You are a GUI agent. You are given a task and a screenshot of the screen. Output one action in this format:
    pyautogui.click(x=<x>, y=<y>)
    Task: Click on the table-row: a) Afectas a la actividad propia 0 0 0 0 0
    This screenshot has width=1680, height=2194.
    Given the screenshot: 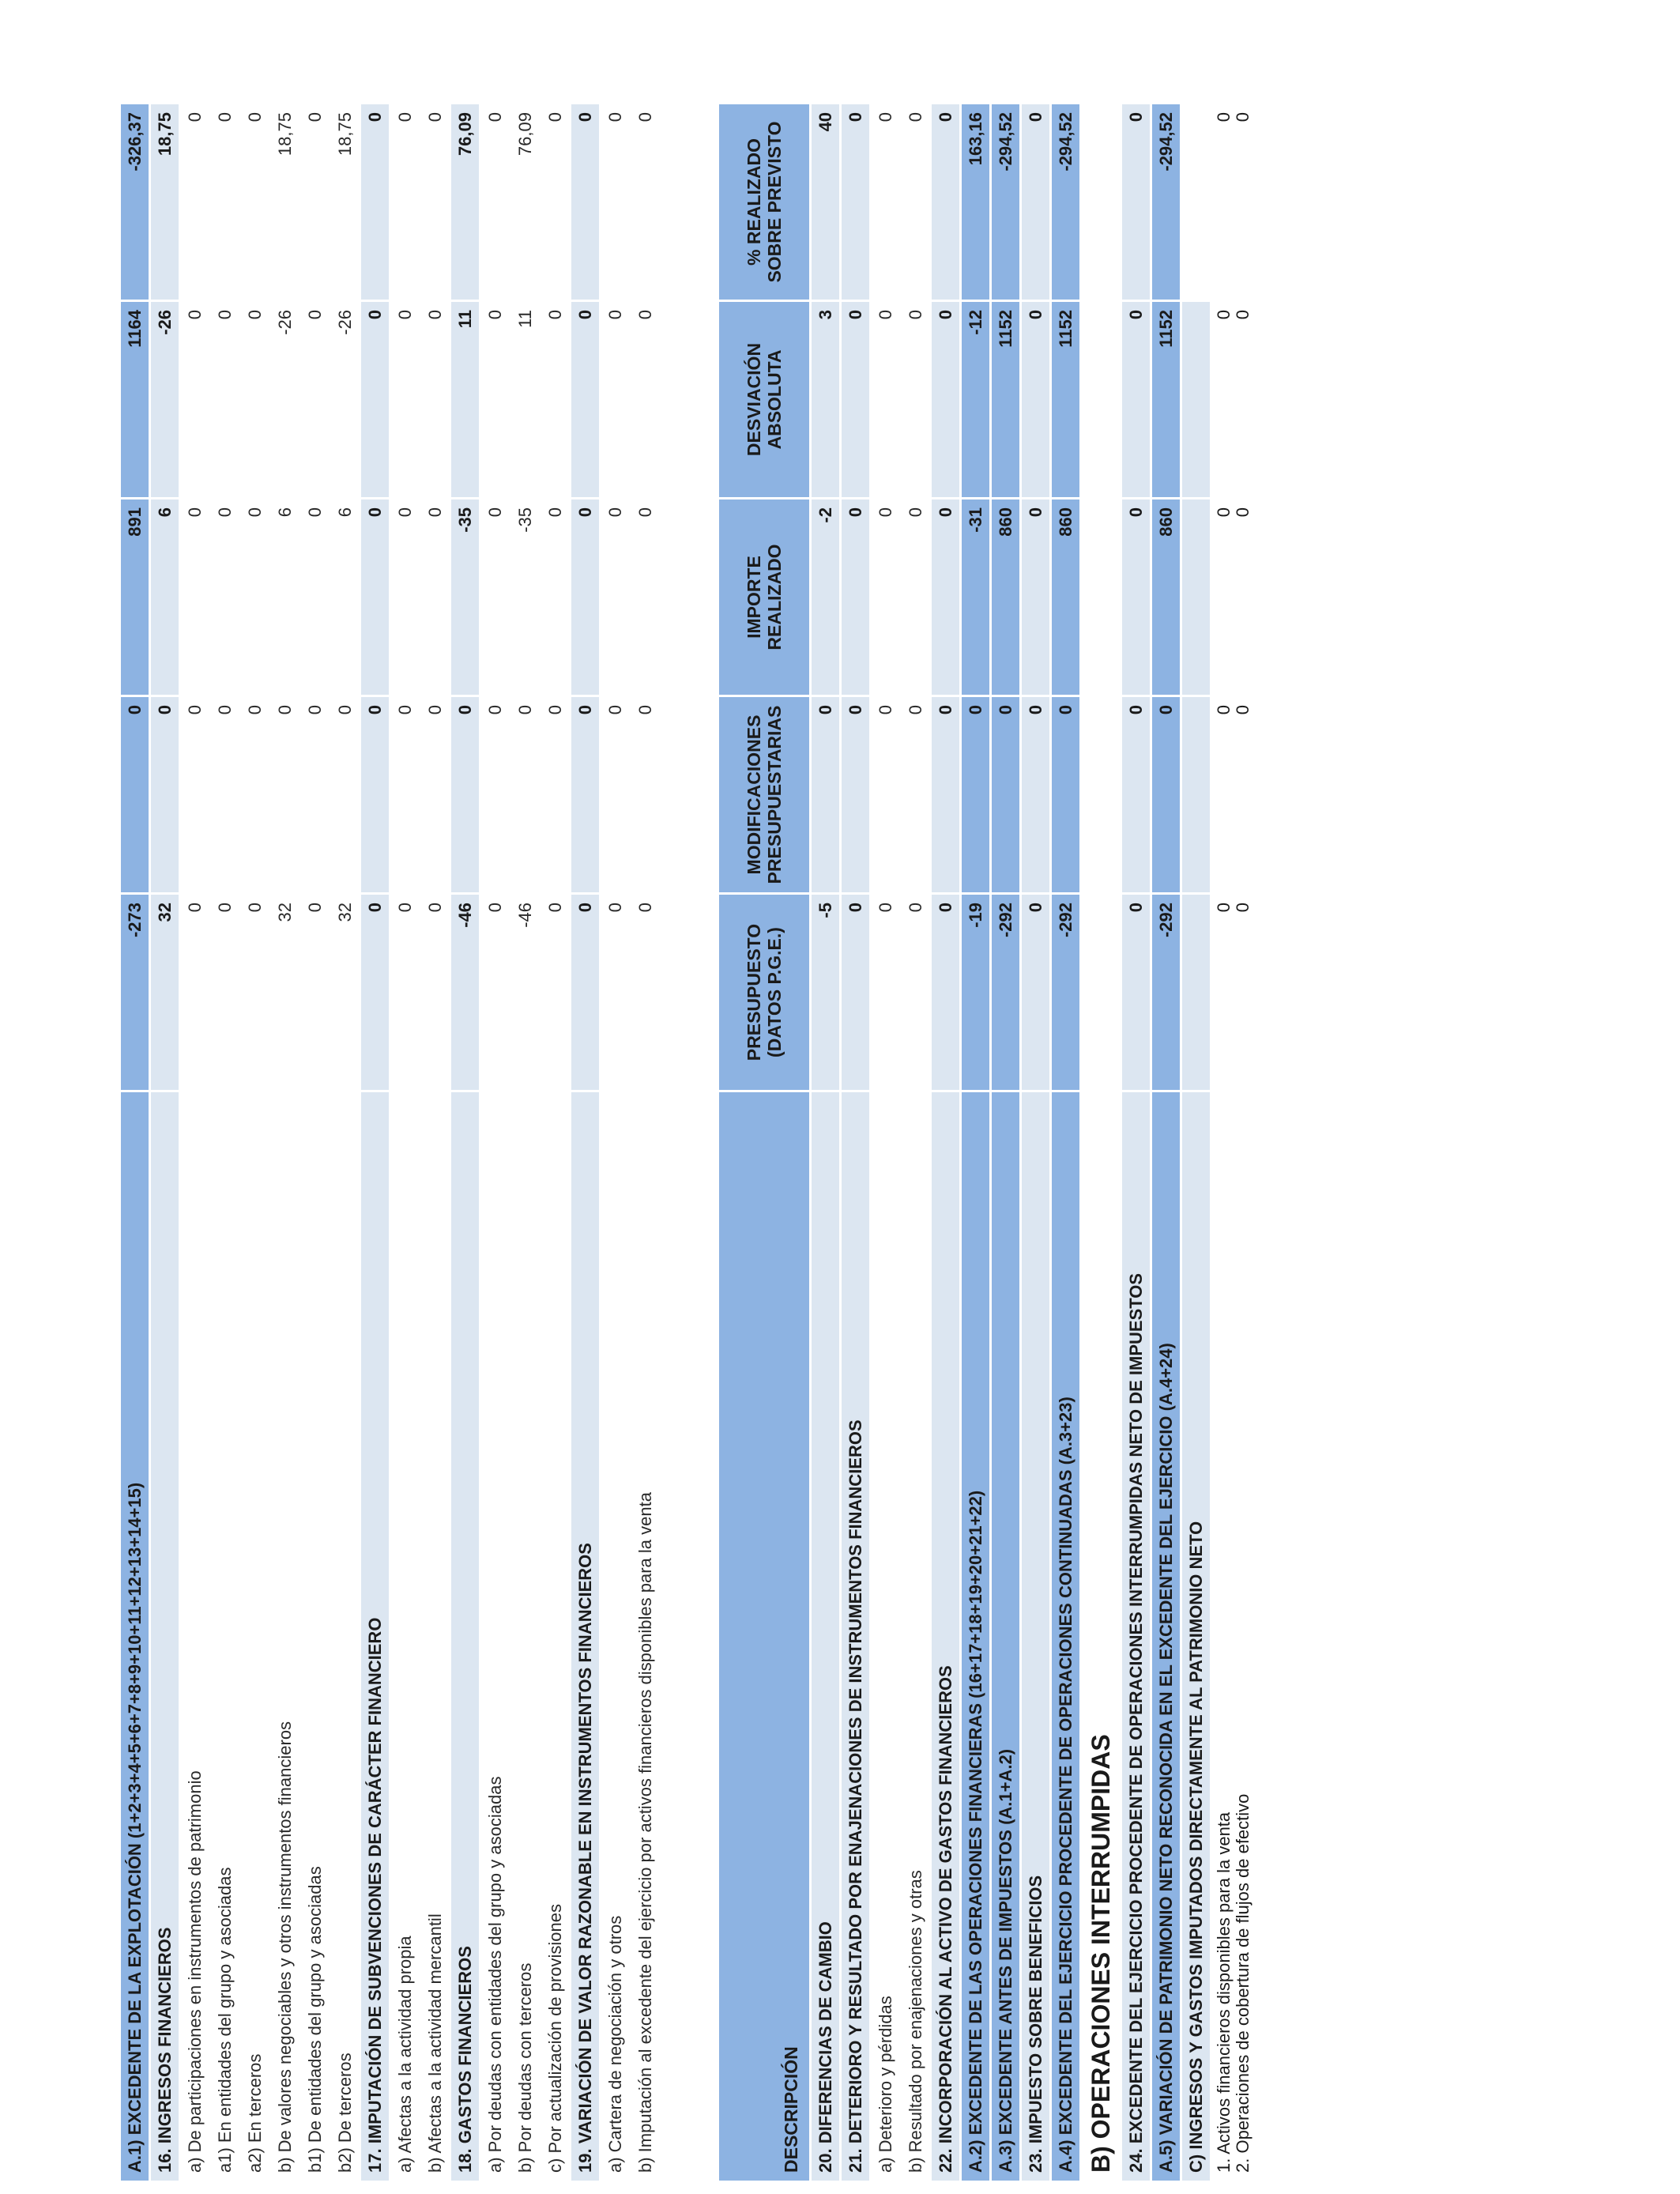 What is the action you would take?
    pyautogui.click(x=405, y=1142)
    